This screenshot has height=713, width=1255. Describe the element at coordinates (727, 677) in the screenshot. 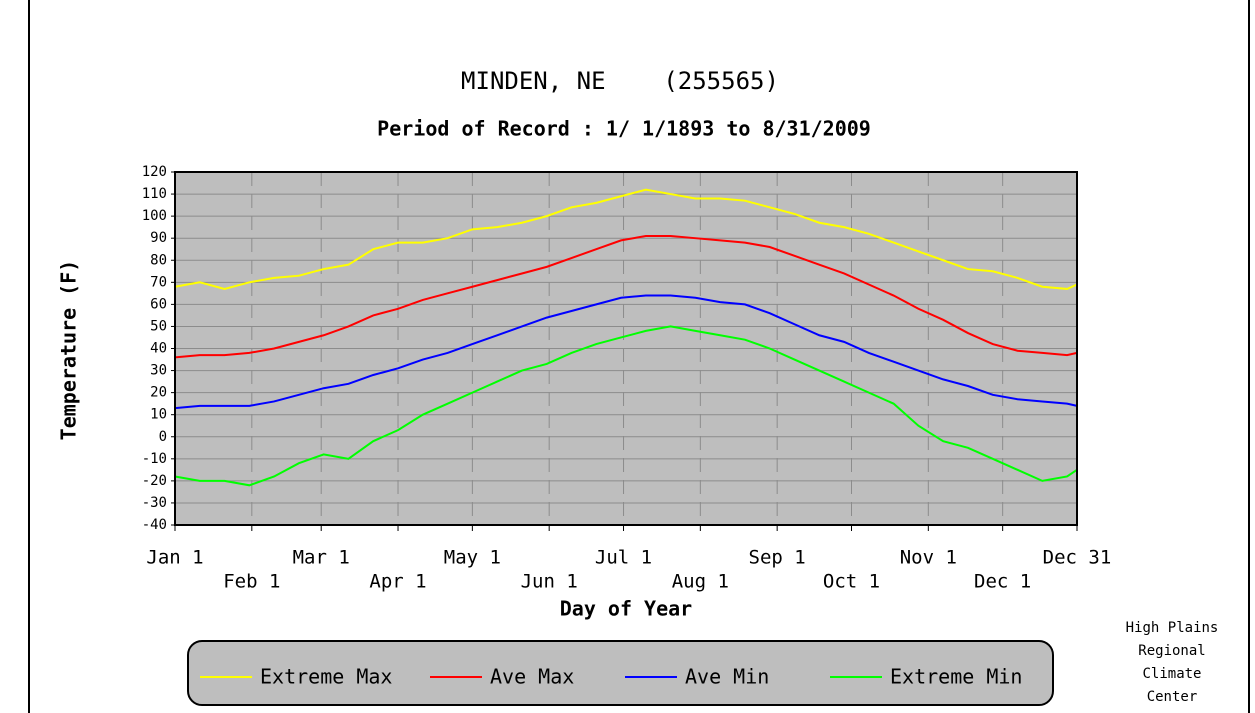

I see `legend-label: Ave Min` at that location.